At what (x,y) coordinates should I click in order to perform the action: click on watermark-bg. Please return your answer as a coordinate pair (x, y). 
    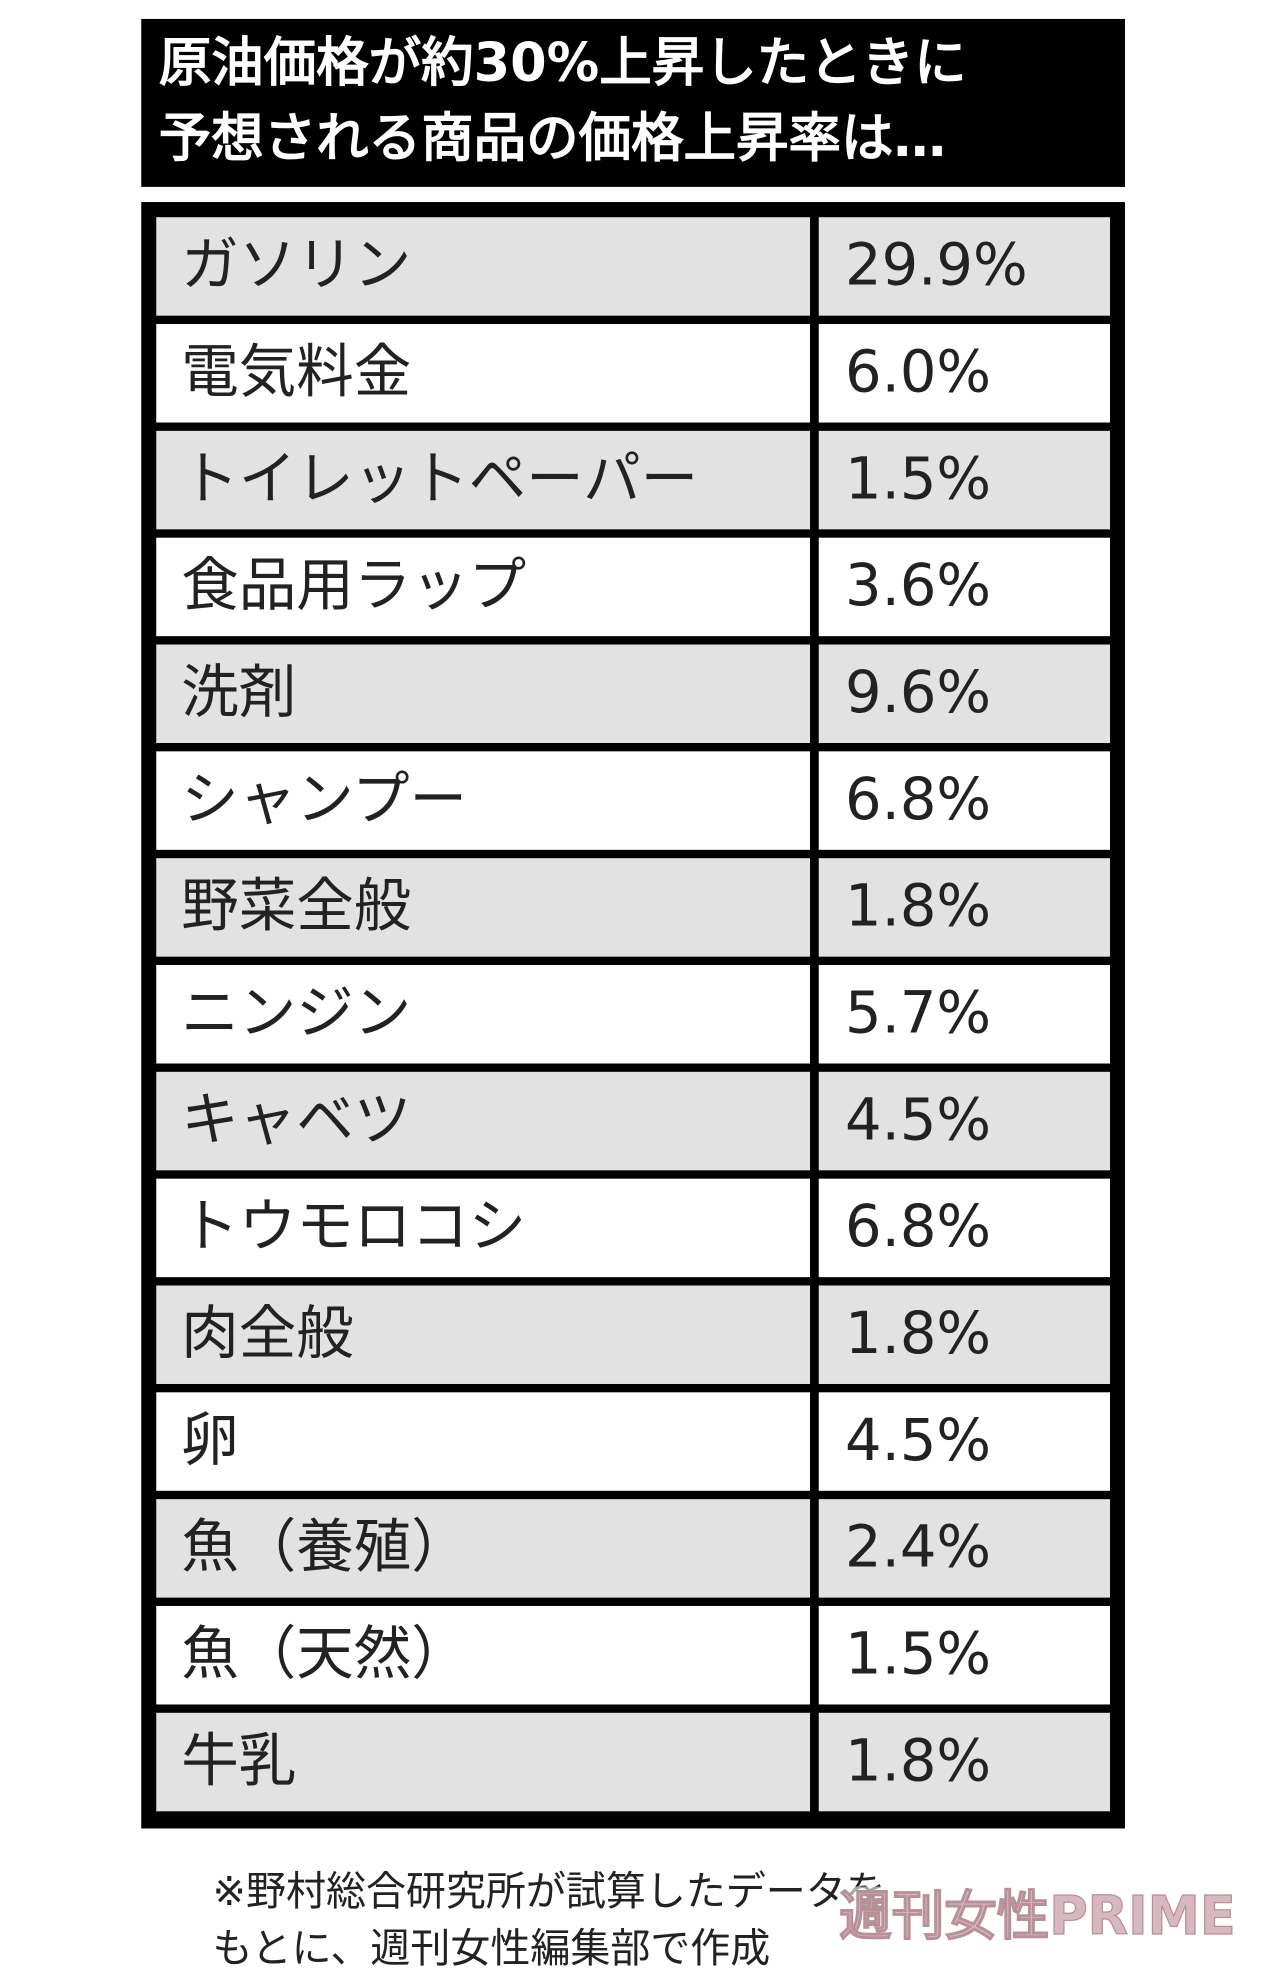
    Looking at the image, I should click on (1037, 1919).